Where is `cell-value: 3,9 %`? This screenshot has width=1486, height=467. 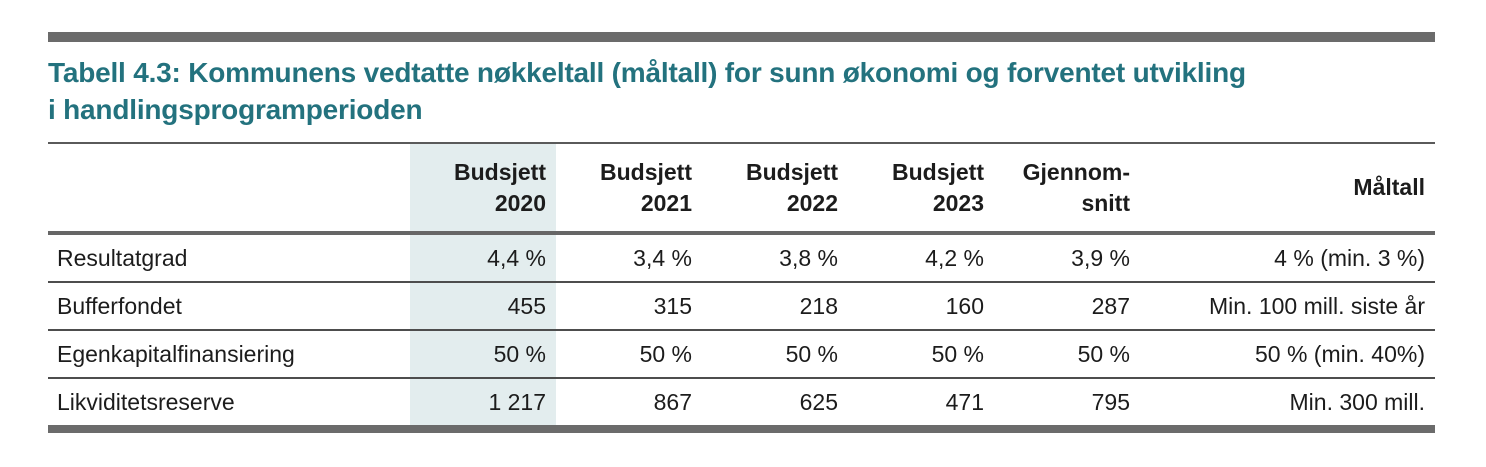
cell-value: 3,9 % is located at coordinates (1067, 258).